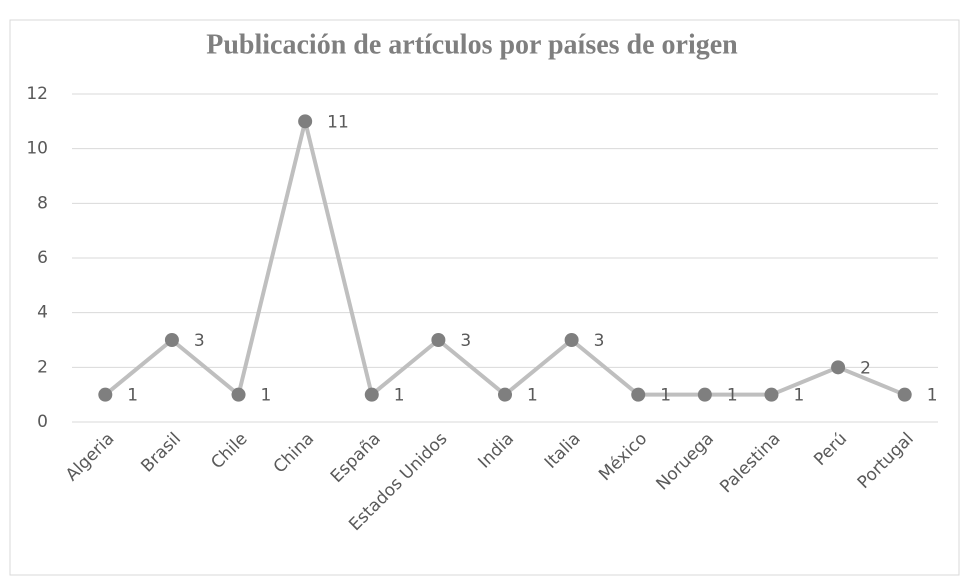  I want to click on y-tick-label: 0, so click(42, 422).